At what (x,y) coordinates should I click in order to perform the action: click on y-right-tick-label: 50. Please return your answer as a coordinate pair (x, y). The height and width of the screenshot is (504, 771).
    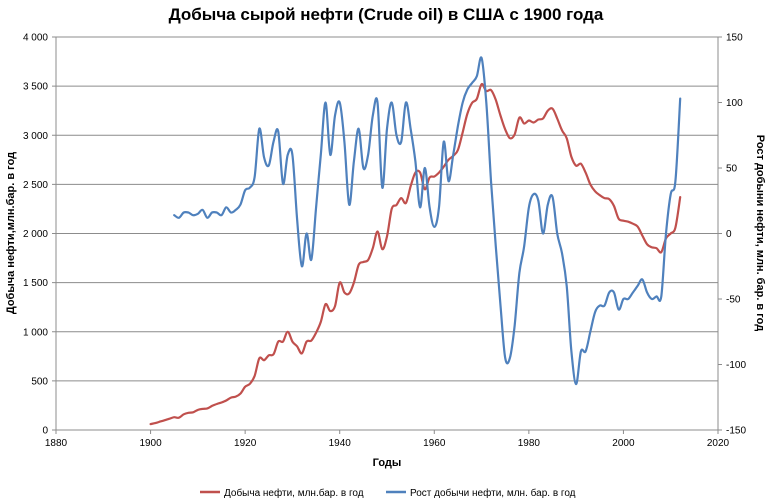
    Looking at the image, I should click on (732, 169).